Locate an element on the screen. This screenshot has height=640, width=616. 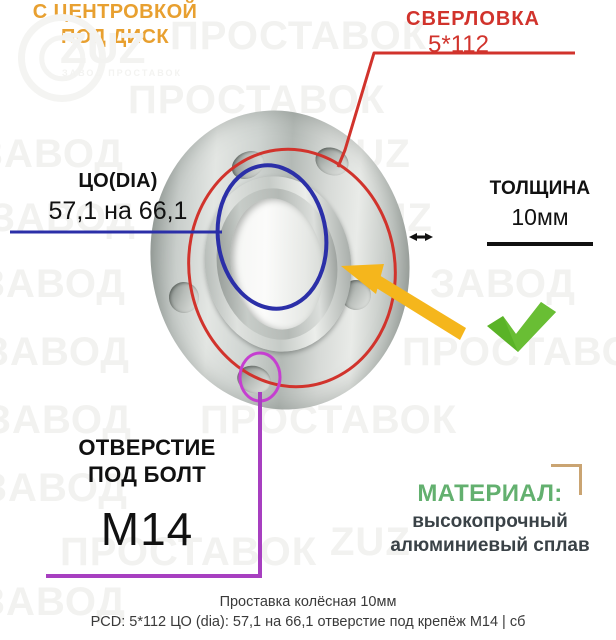
center-bore-value: 57,1 на 66,1 is located at coordinates (118, 211).